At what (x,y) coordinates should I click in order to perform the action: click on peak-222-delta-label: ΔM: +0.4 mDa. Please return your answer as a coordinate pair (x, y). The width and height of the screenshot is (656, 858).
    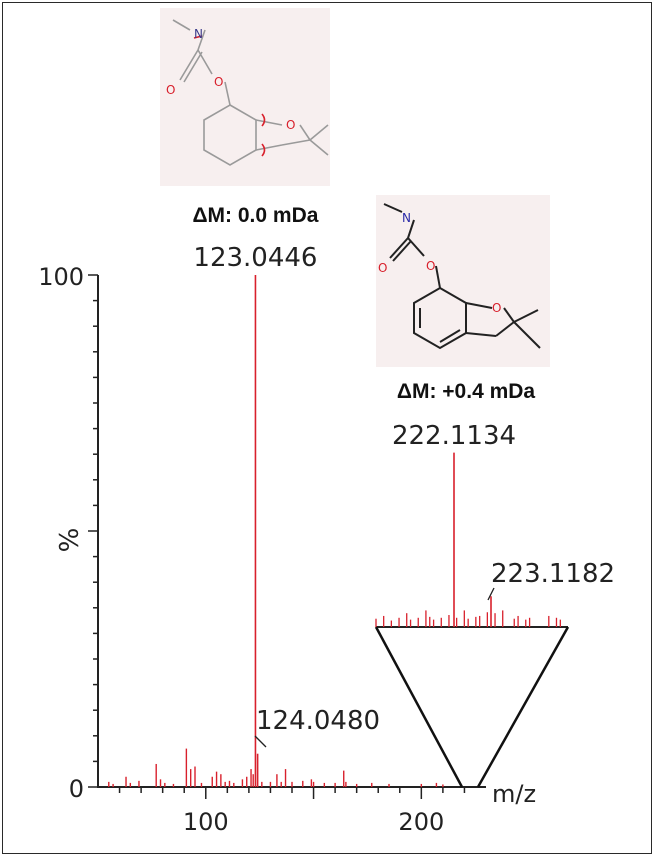
    Looking at the image, I should click on (466, 391).